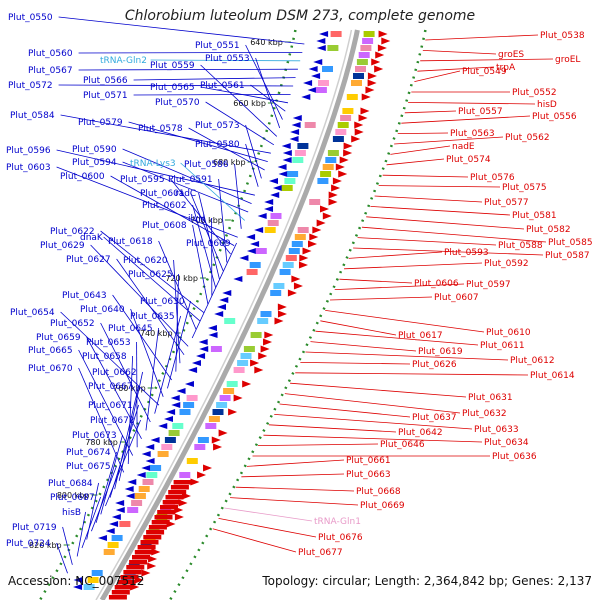 This screenshot has height=600, width=600. What do you see at coordinates (108, 343) in the screenshot?
I see `gene-label: Plut_0653` at bounding box center [108, 343].